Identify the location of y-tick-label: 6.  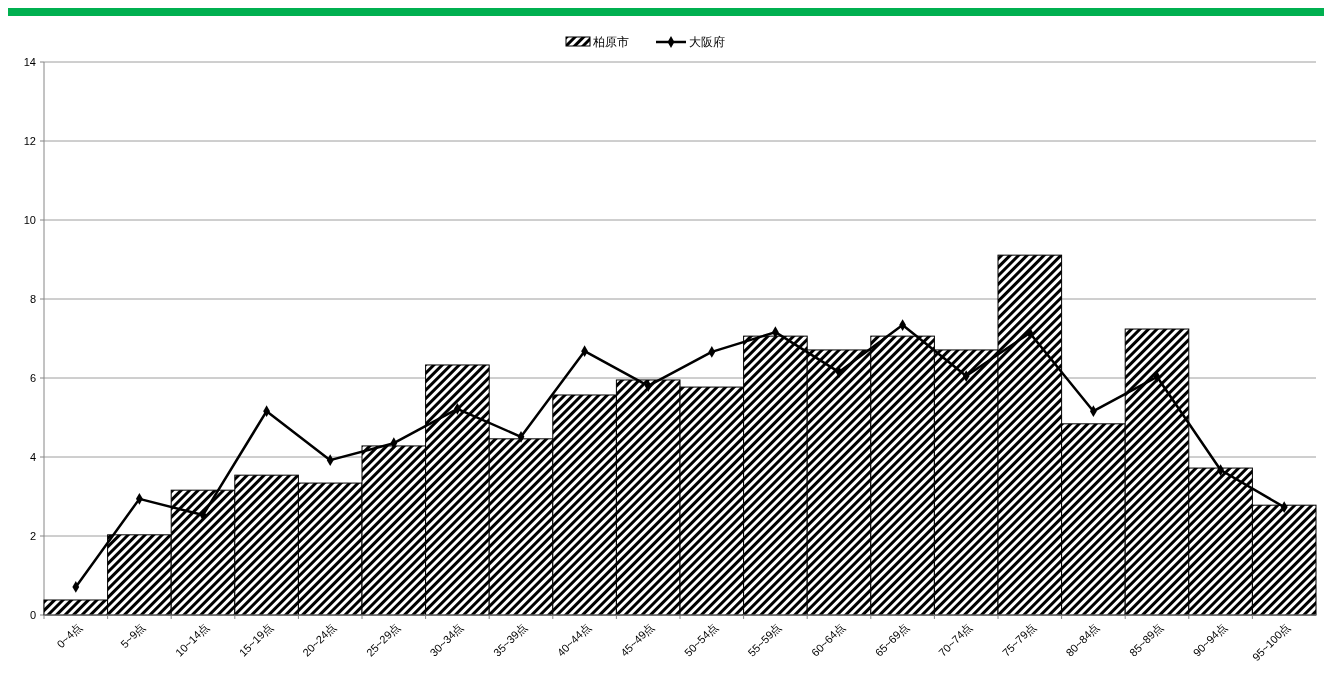
(32, 377).